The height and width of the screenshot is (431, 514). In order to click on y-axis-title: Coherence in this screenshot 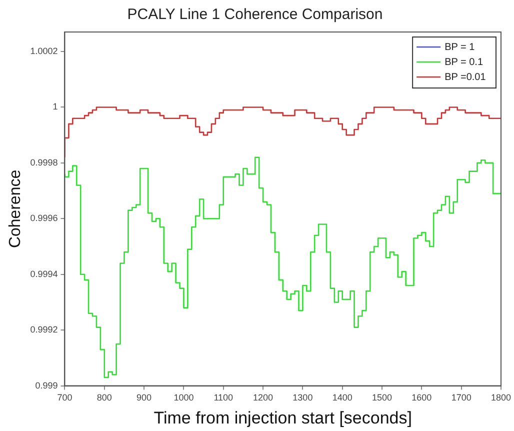, I will do `click(15, 209)`.